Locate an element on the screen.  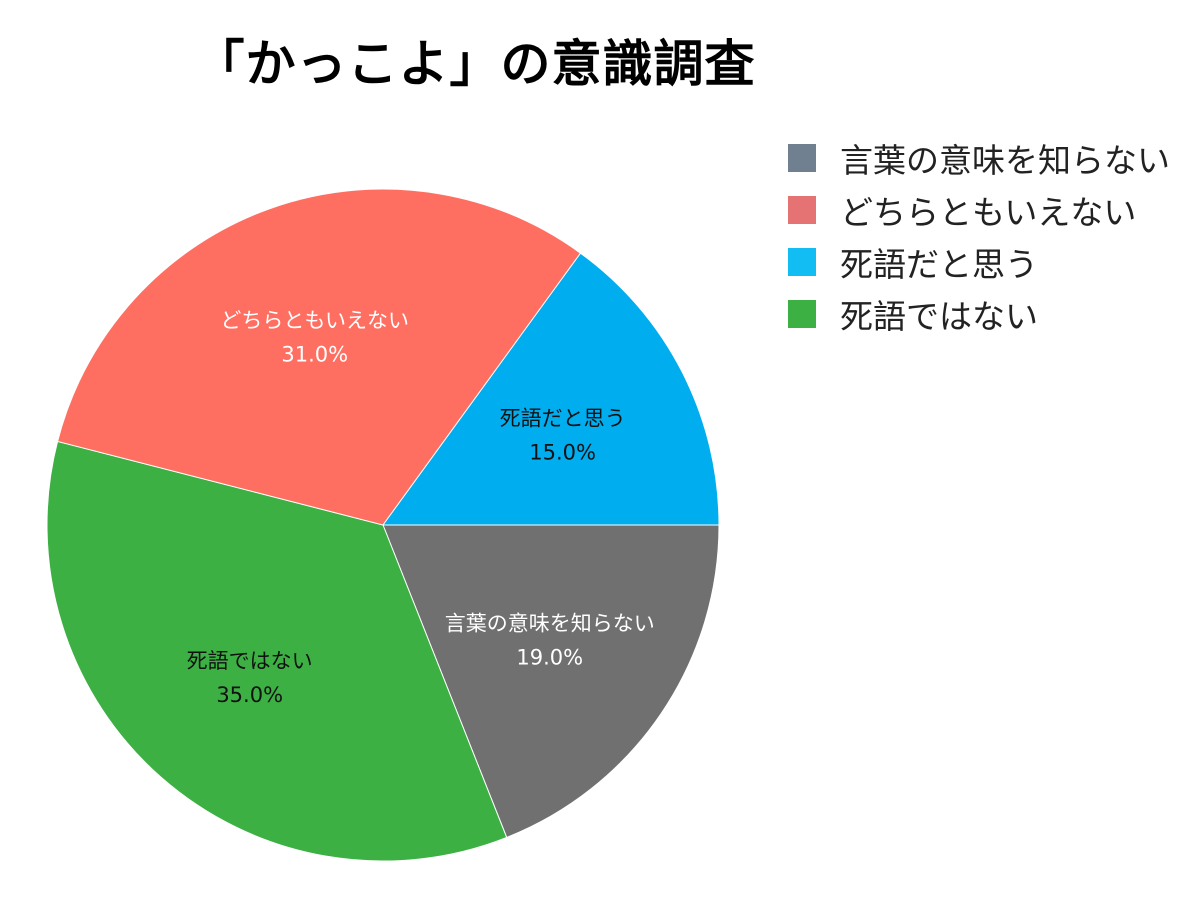
legend-label: どちらともいえない is located at coordinates (988, 212).